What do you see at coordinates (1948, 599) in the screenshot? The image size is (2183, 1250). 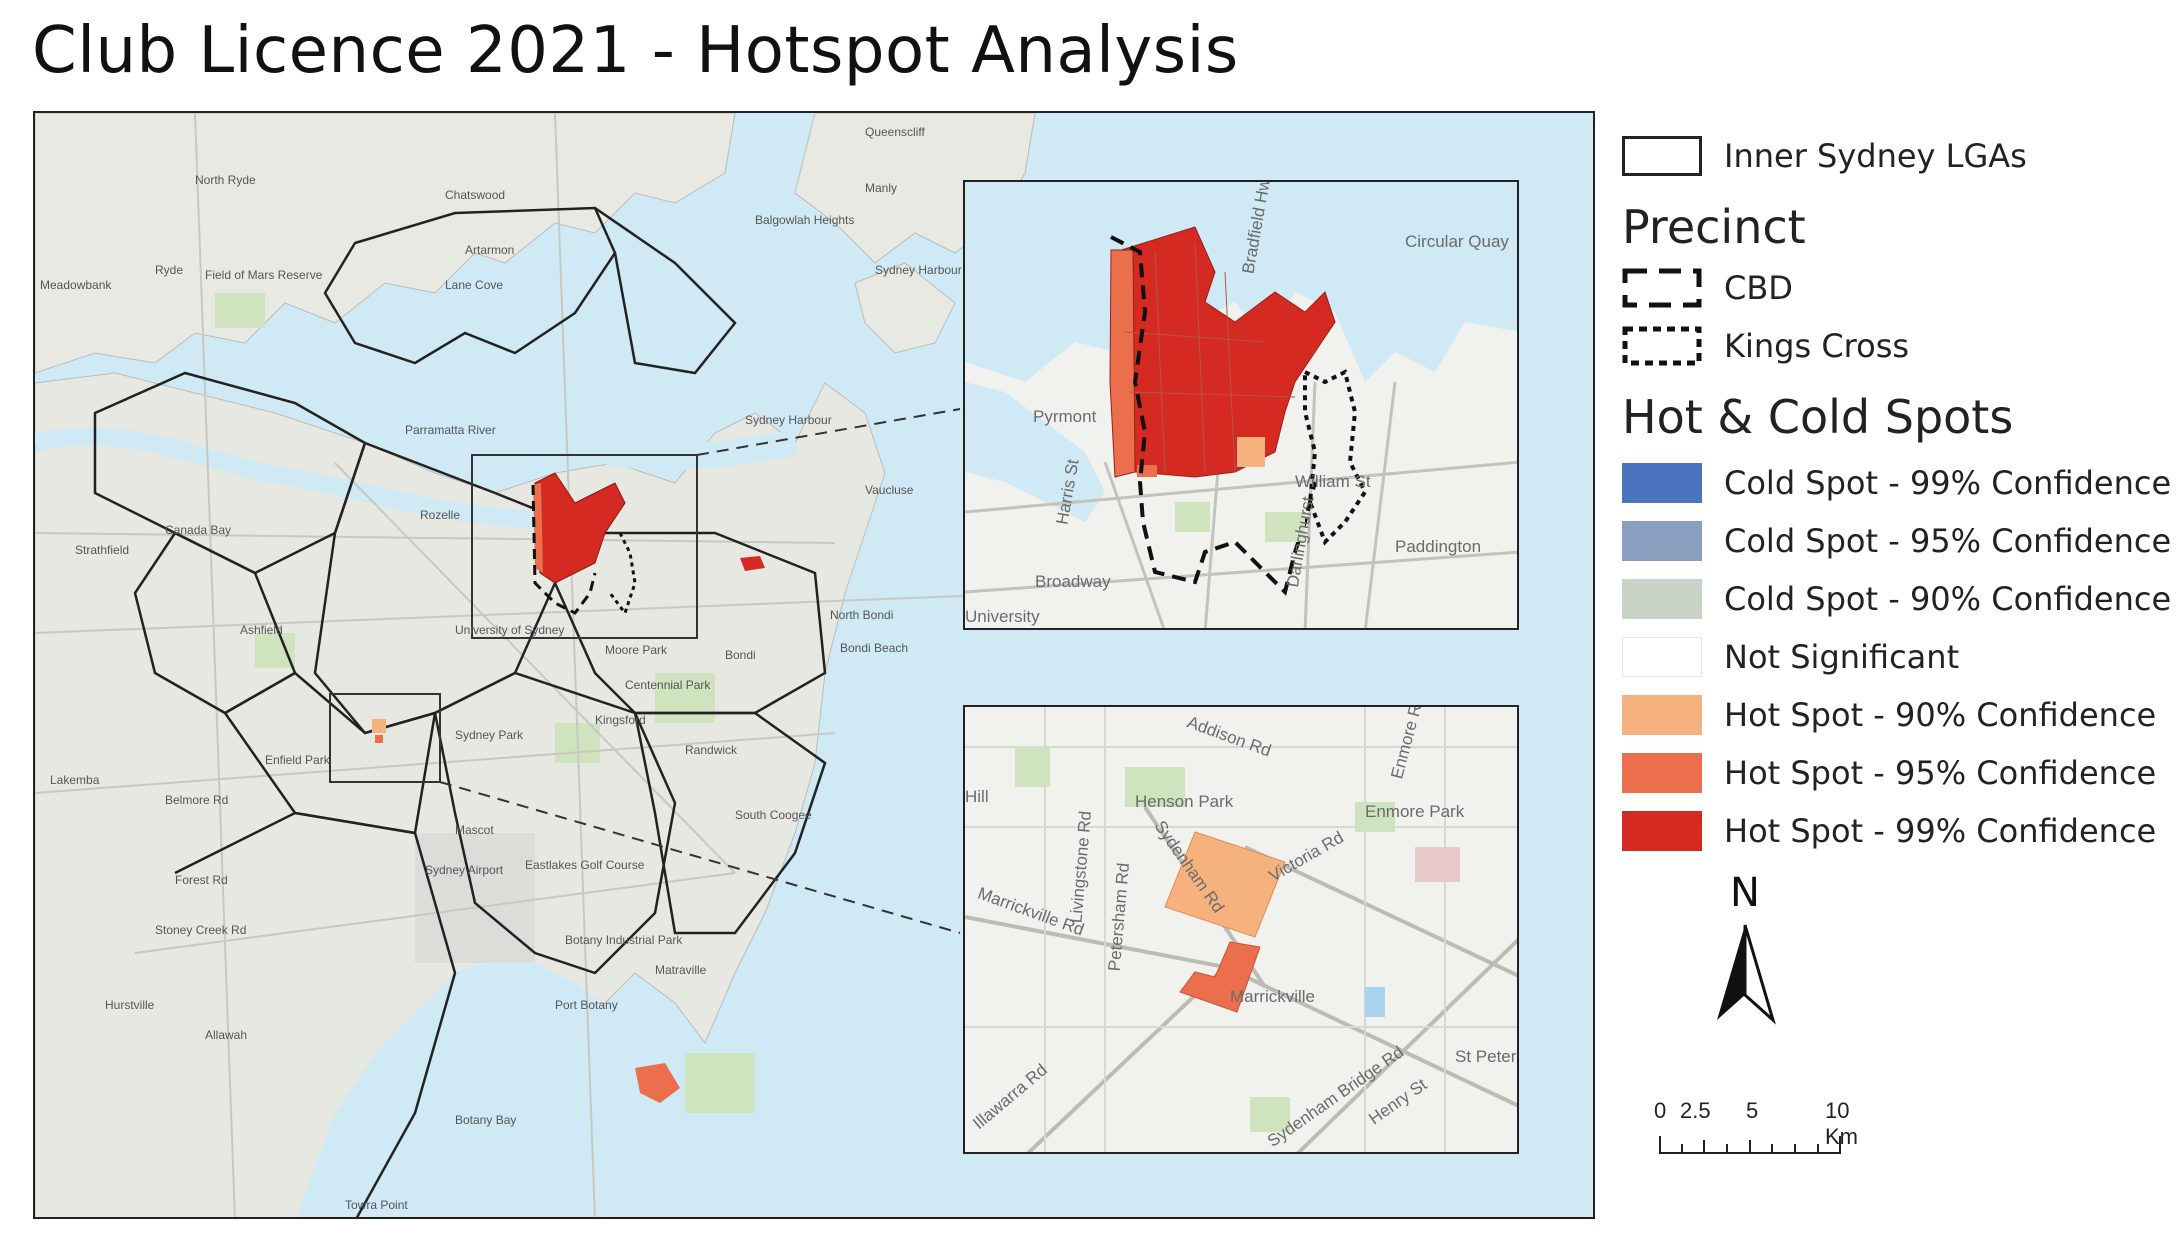 I see `legend-label: Cold Spot - 90% Confidence` at bounding box center [1948, 599].